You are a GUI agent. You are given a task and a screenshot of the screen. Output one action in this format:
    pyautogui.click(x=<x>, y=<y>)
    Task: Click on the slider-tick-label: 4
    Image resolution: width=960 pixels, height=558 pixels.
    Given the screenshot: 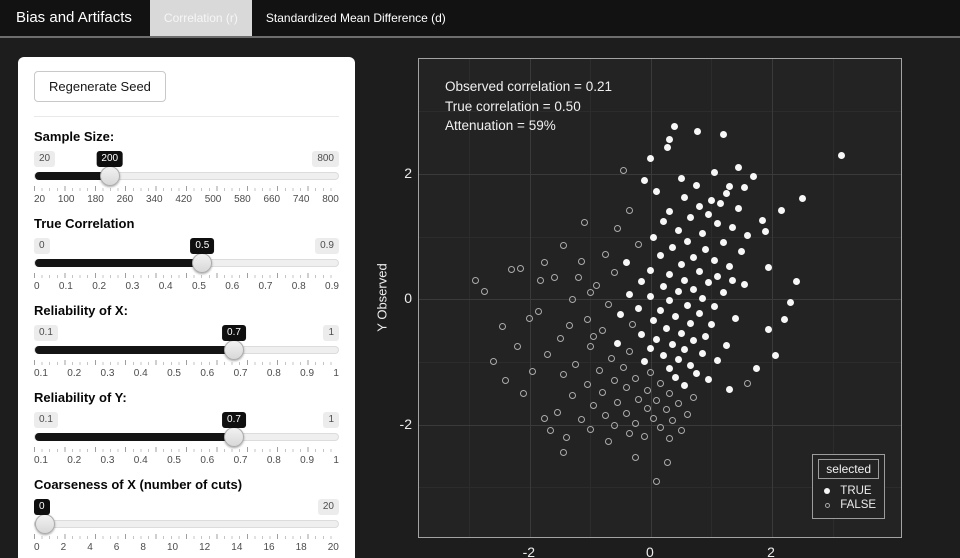 What is the action you would take?
    pyautogui.click(x=90, y=547)
    